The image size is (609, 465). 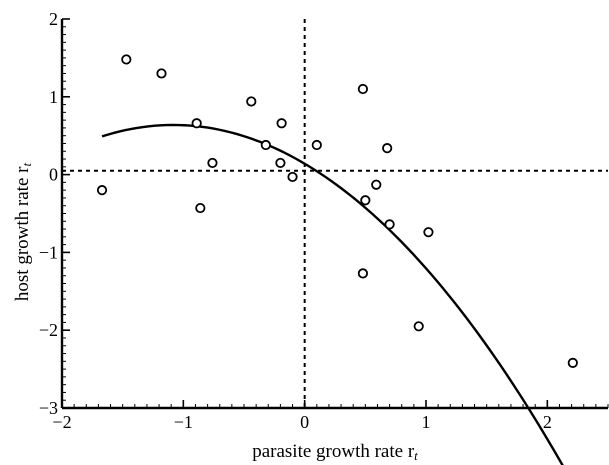 What do you see at coordinates (53, 19) in the screenshot?
I see `y-tick-label: 2` at bounding box center [53, 19].